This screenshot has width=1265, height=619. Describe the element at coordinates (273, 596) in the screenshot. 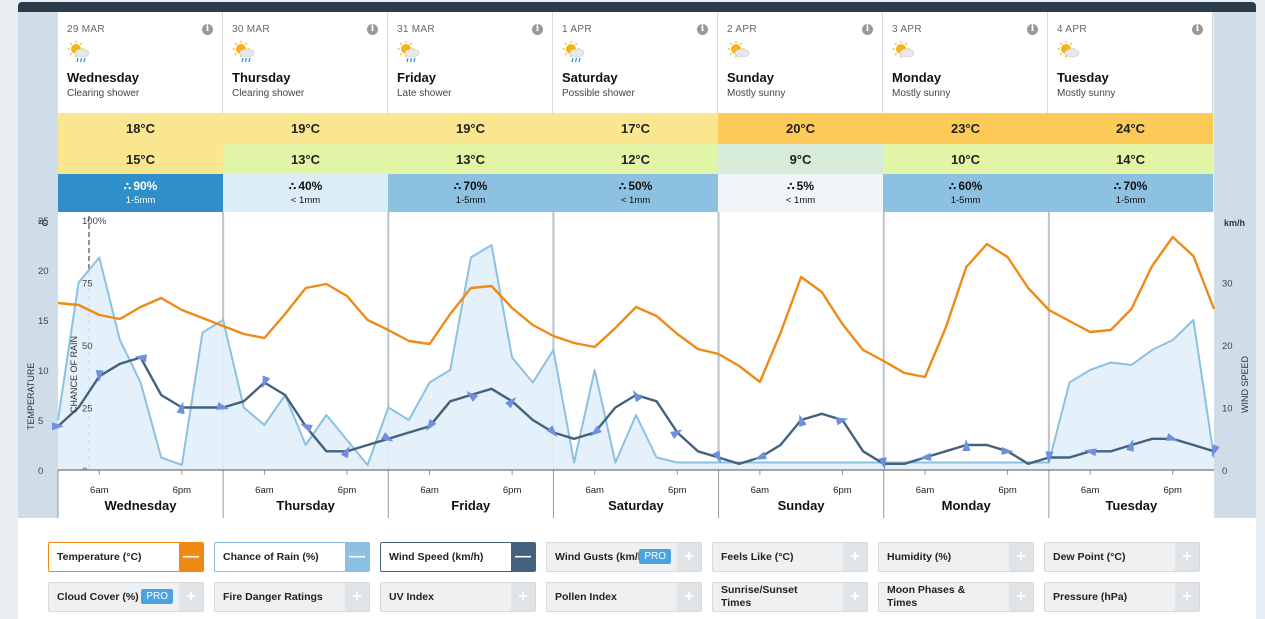

I see `legend-label: Fire Danger Ratings` at that location.